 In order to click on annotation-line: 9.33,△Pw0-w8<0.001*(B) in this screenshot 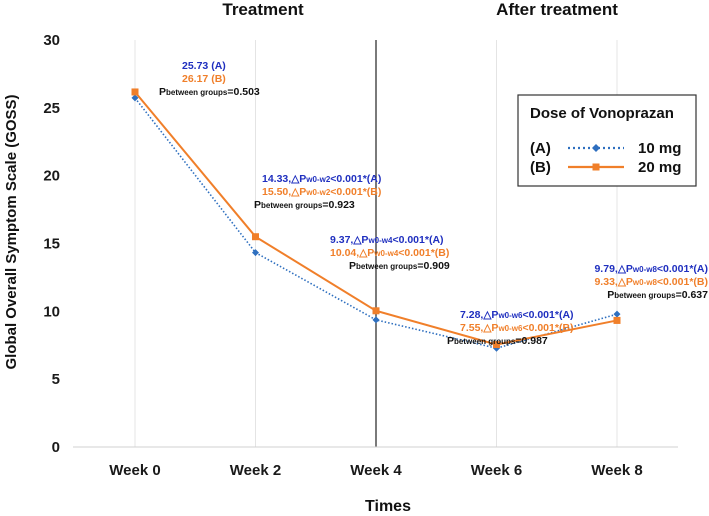, I will do `click(651, 282)`.